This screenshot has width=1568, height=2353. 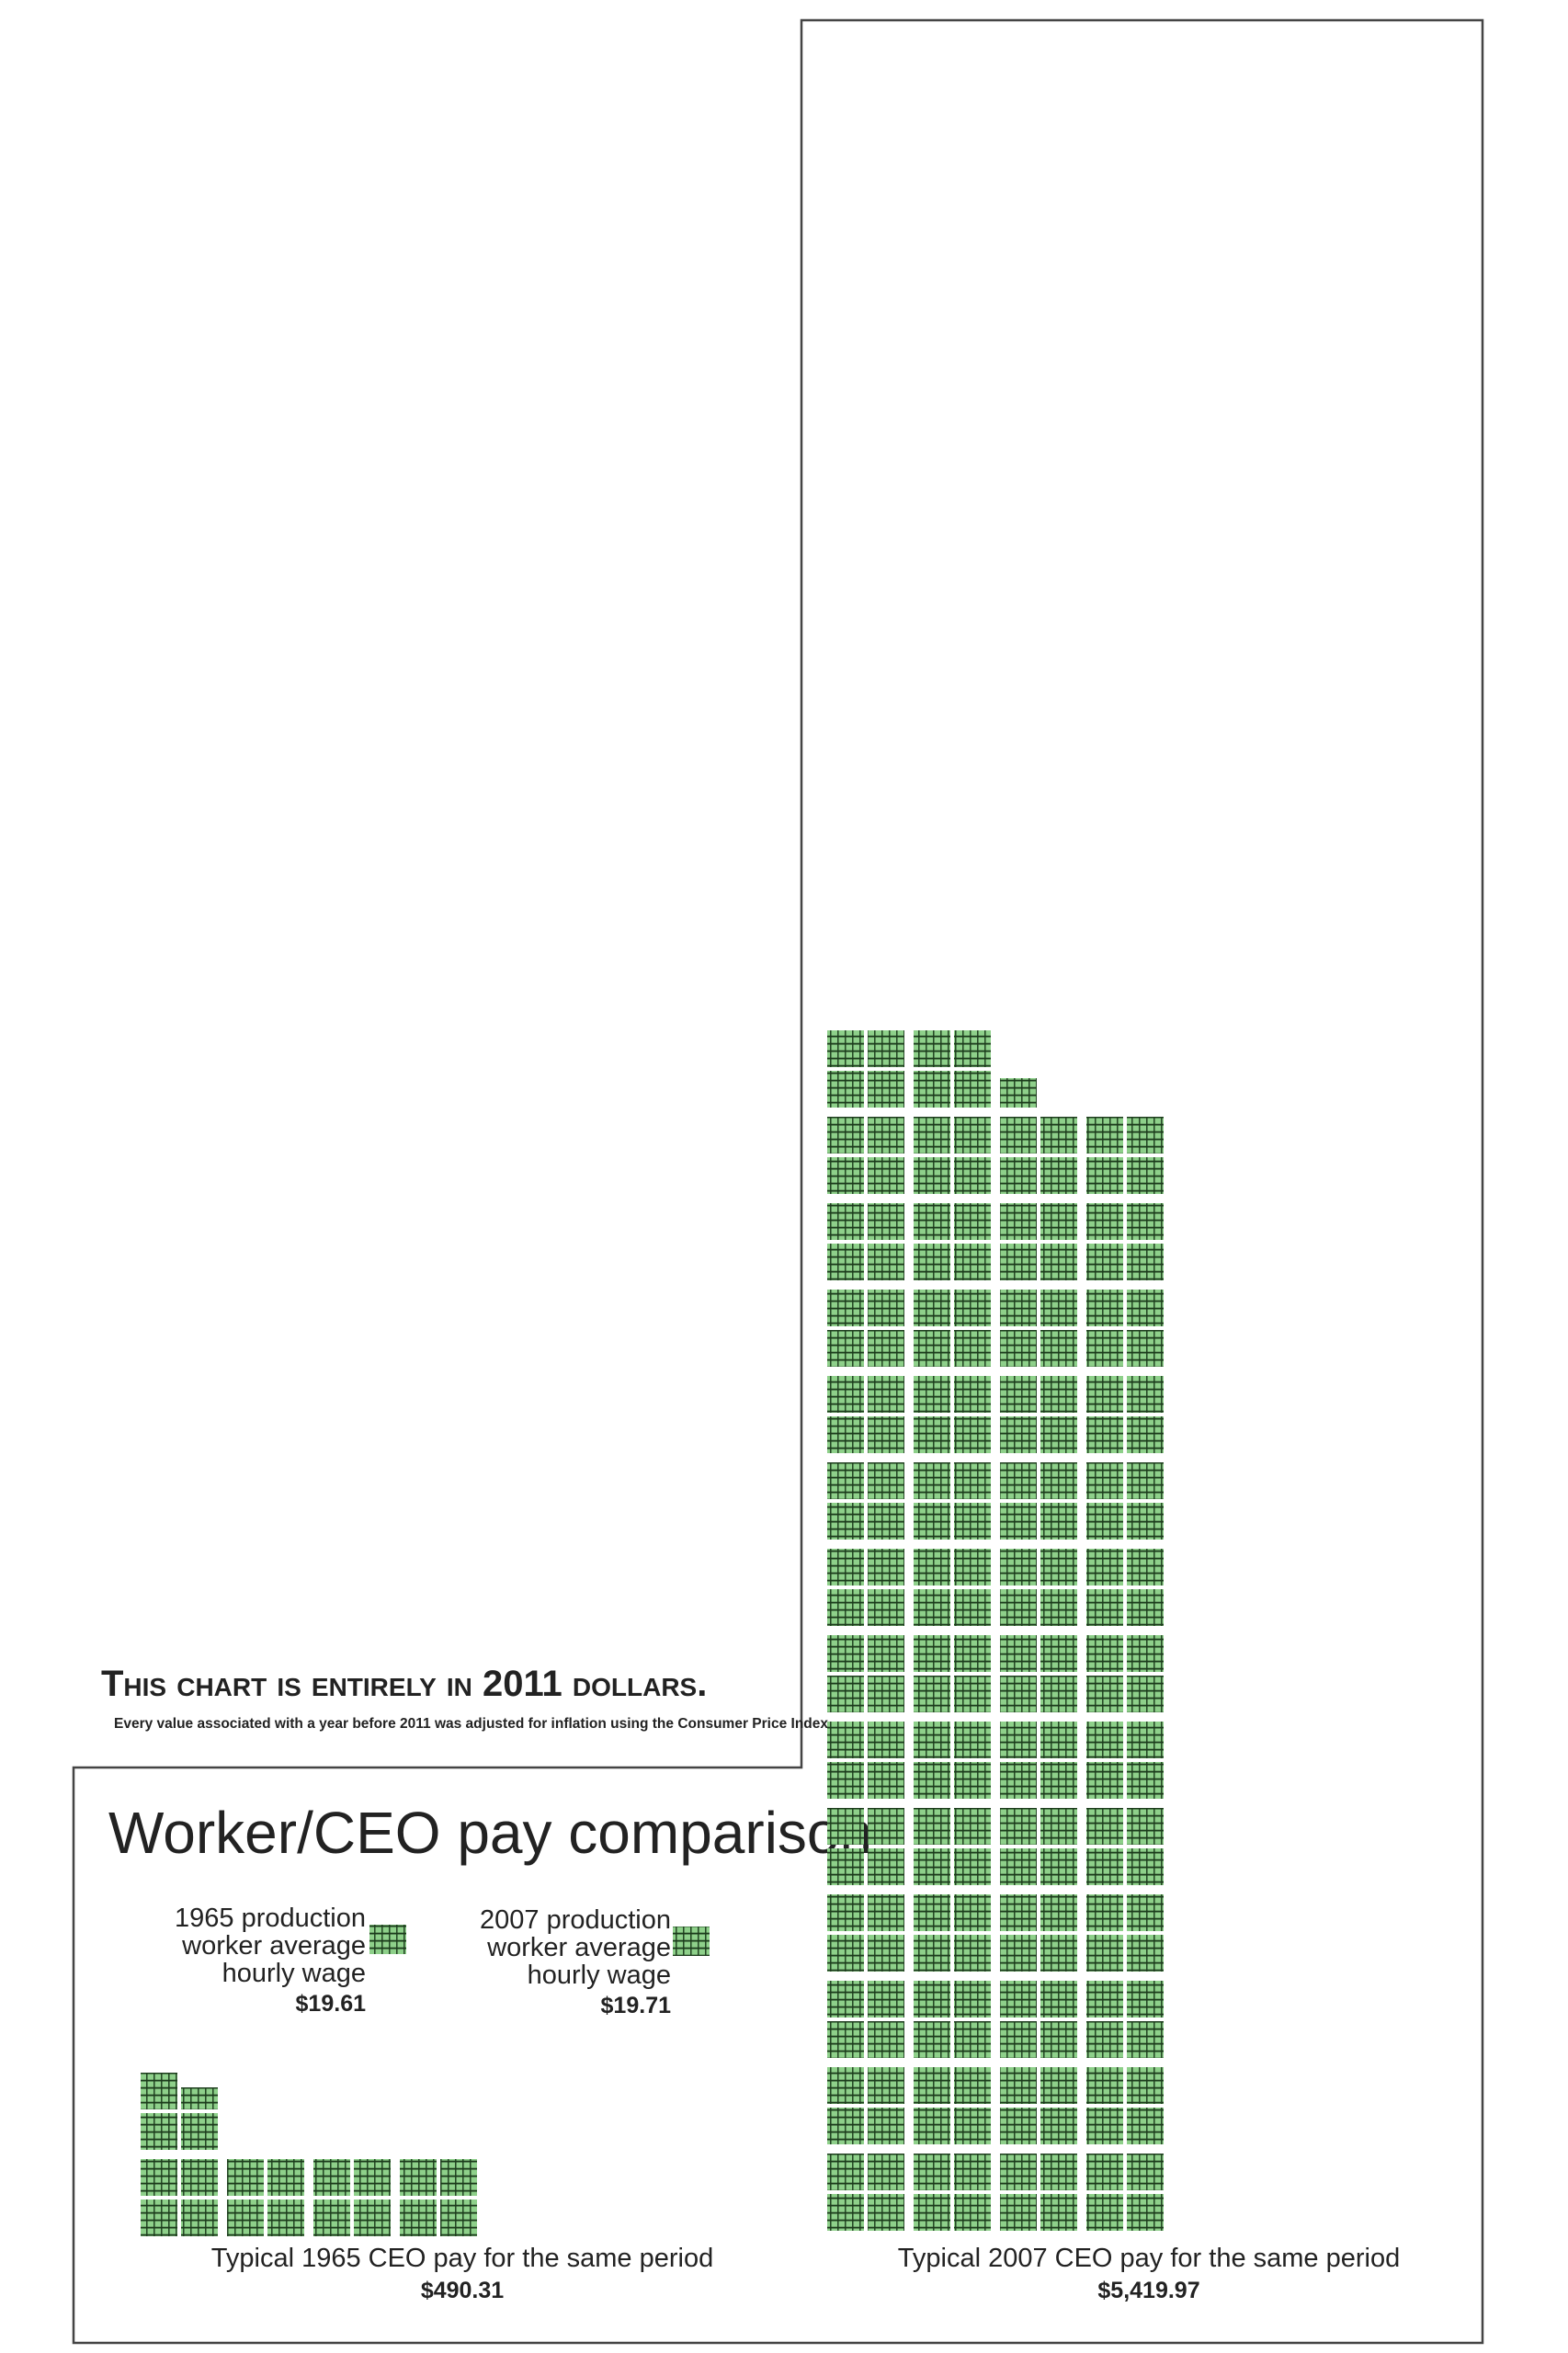 What do you see at coordinates (575, 1920) in the screenshot?
I see `series-label-line: 2007 production` at bounding box center [575, 1920].